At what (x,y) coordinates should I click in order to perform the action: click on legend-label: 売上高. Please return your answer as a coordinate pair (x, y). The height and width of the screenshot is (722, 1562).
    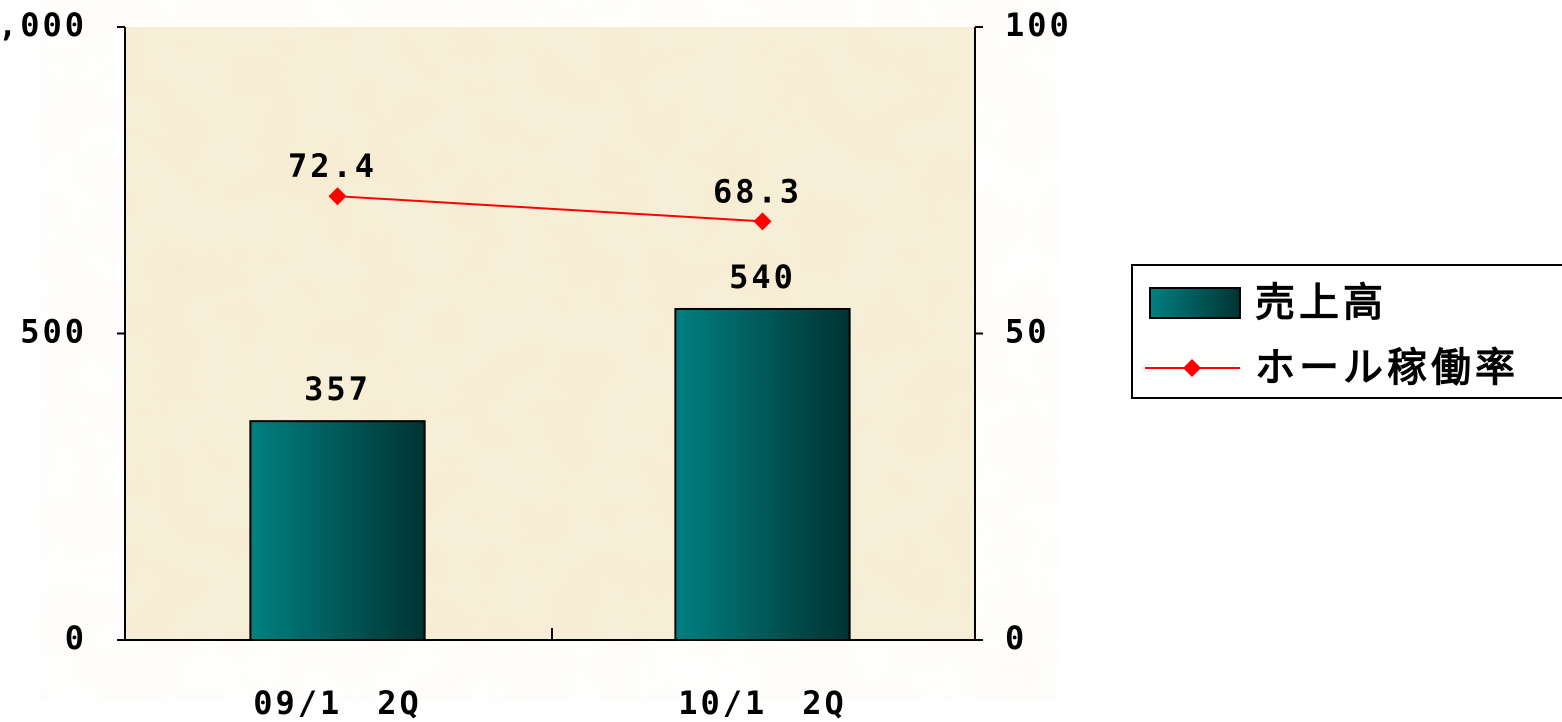
    Looking at the image, I should click on (1321, 303).